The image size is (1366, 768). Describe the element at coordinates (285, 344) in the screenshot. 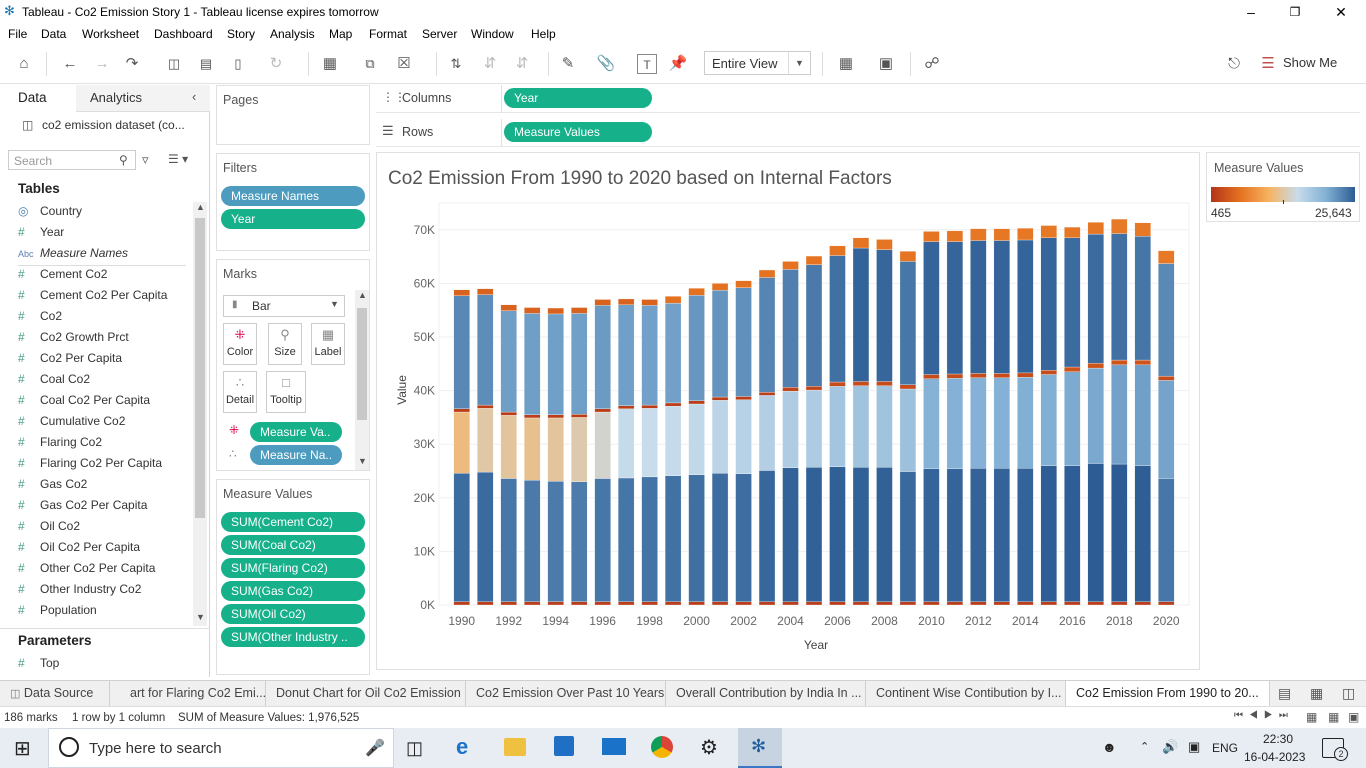

I see `size-button: ⚲ Size` at that location.